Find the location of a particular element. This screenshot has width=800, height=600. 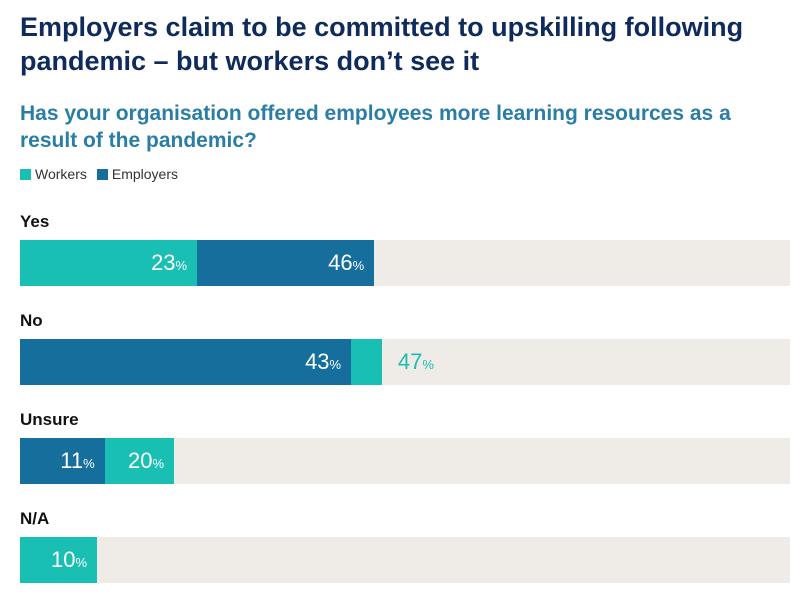

legend-swatch-employers is located at coordinates (102, 174).